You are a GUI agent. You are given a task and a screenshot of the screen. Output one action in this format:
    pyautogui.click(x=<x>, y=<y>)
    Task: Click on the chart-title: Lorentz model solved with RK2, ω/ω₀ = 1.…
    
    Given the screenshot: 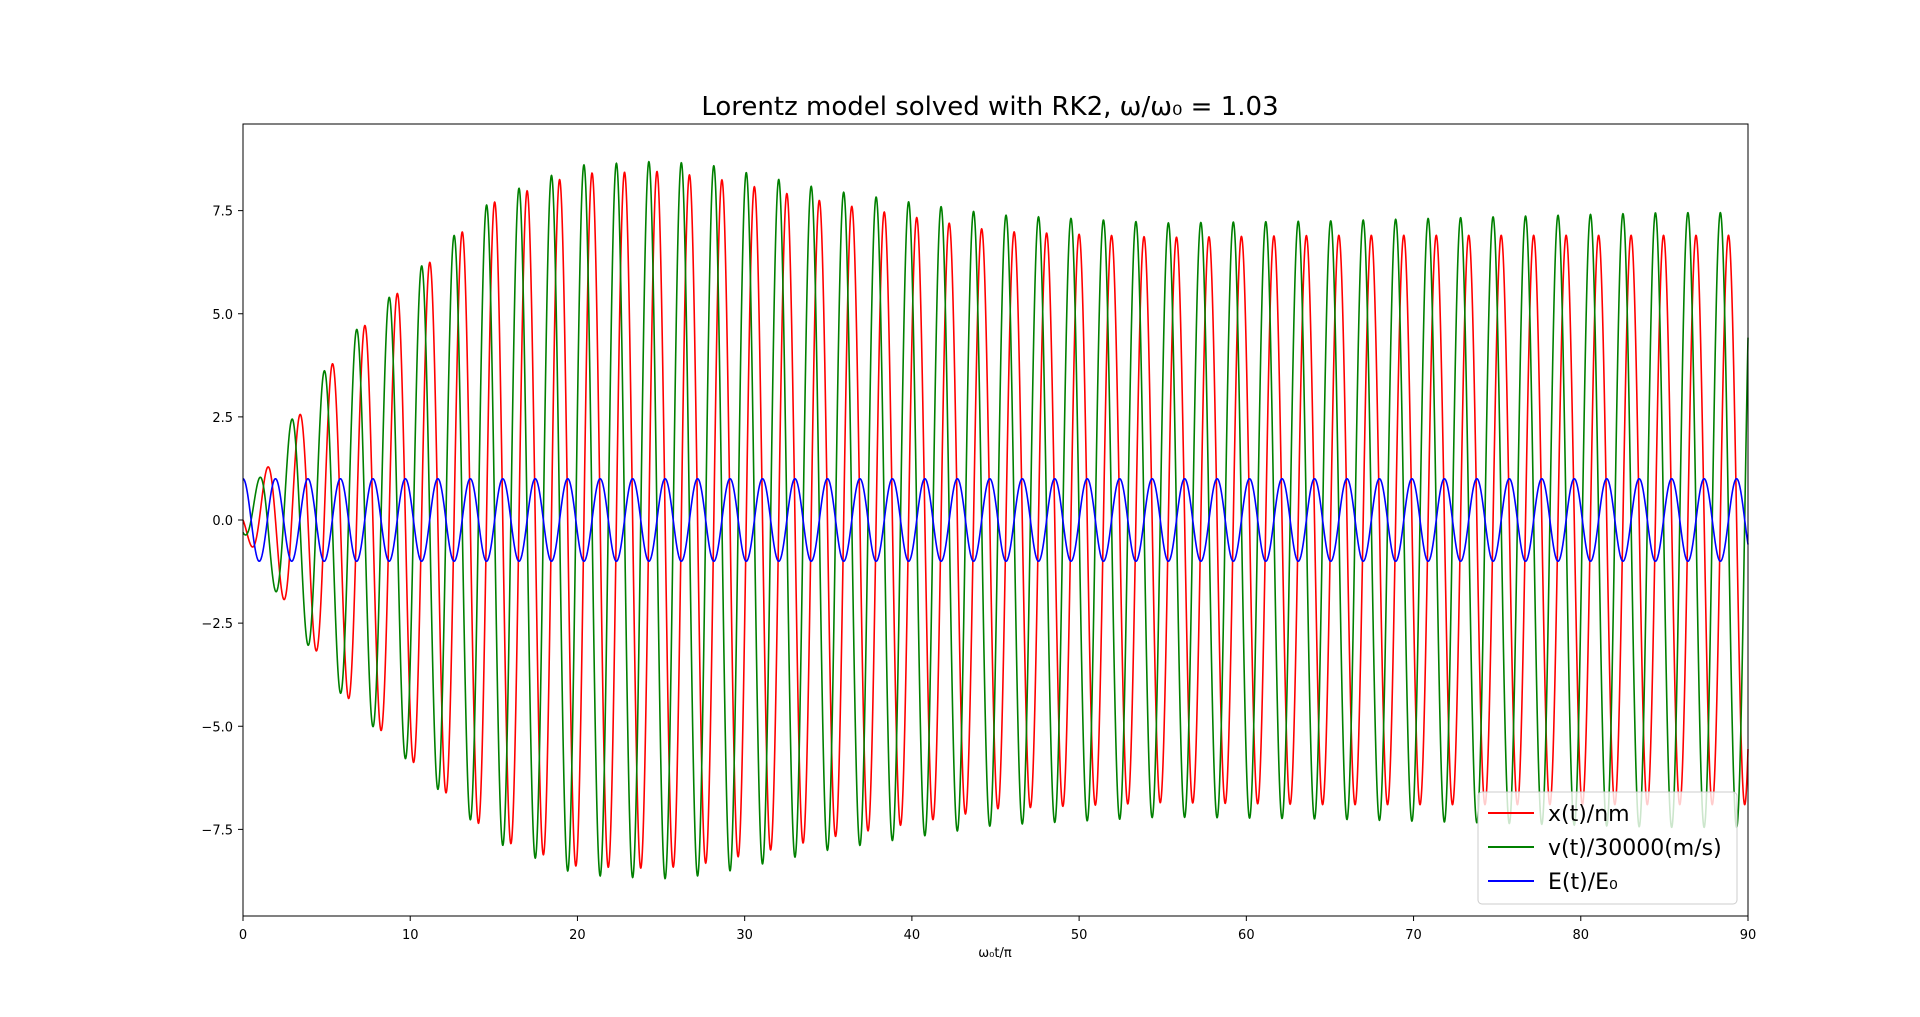 What is the action you would take?
    pyautogui.click(x=989, y=107)
    